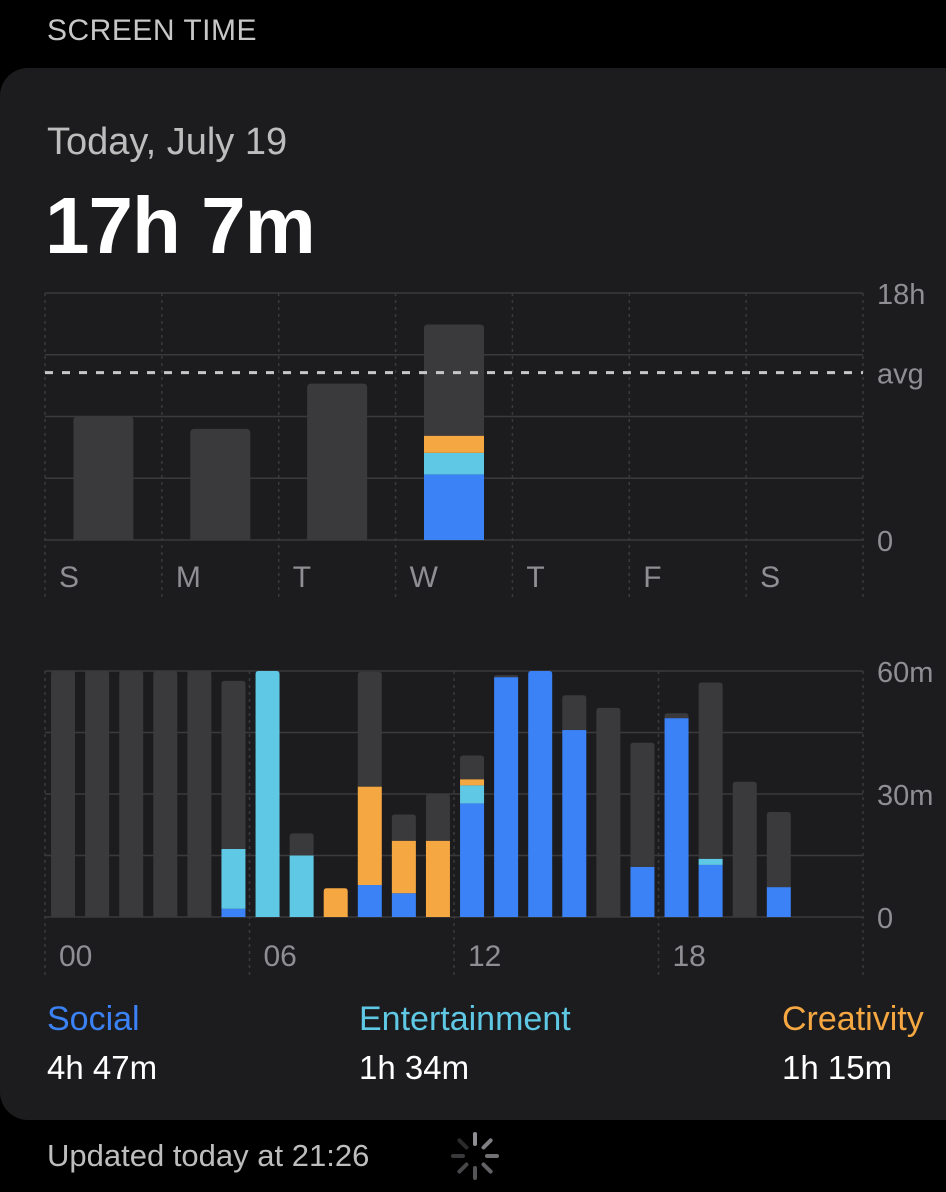 The height and width of the screenshot is (1192, 946). I want to click on hourly-x-label: 00, so click(75, 956).